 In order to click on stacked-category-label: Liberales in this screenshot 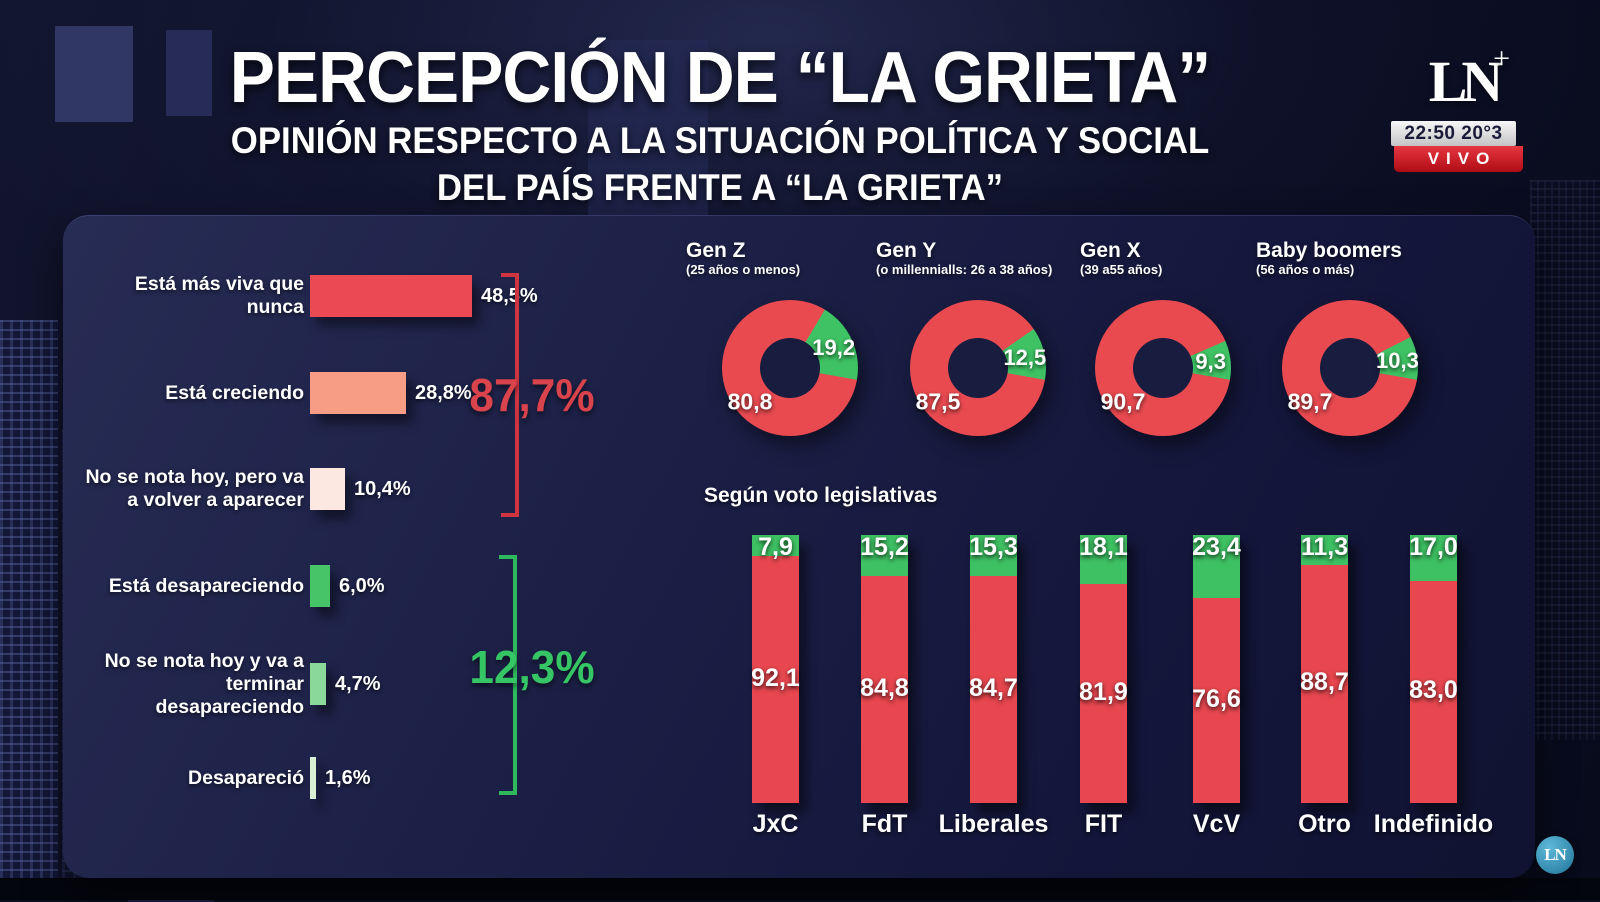, I will do `click(993, 824)`.